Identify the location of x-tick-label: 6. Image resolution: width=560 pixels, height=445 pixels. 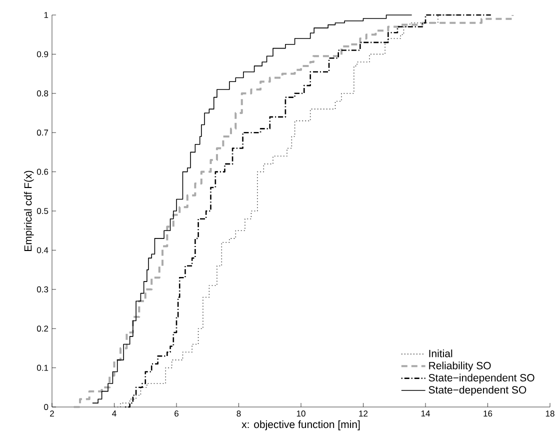
(176, 413).